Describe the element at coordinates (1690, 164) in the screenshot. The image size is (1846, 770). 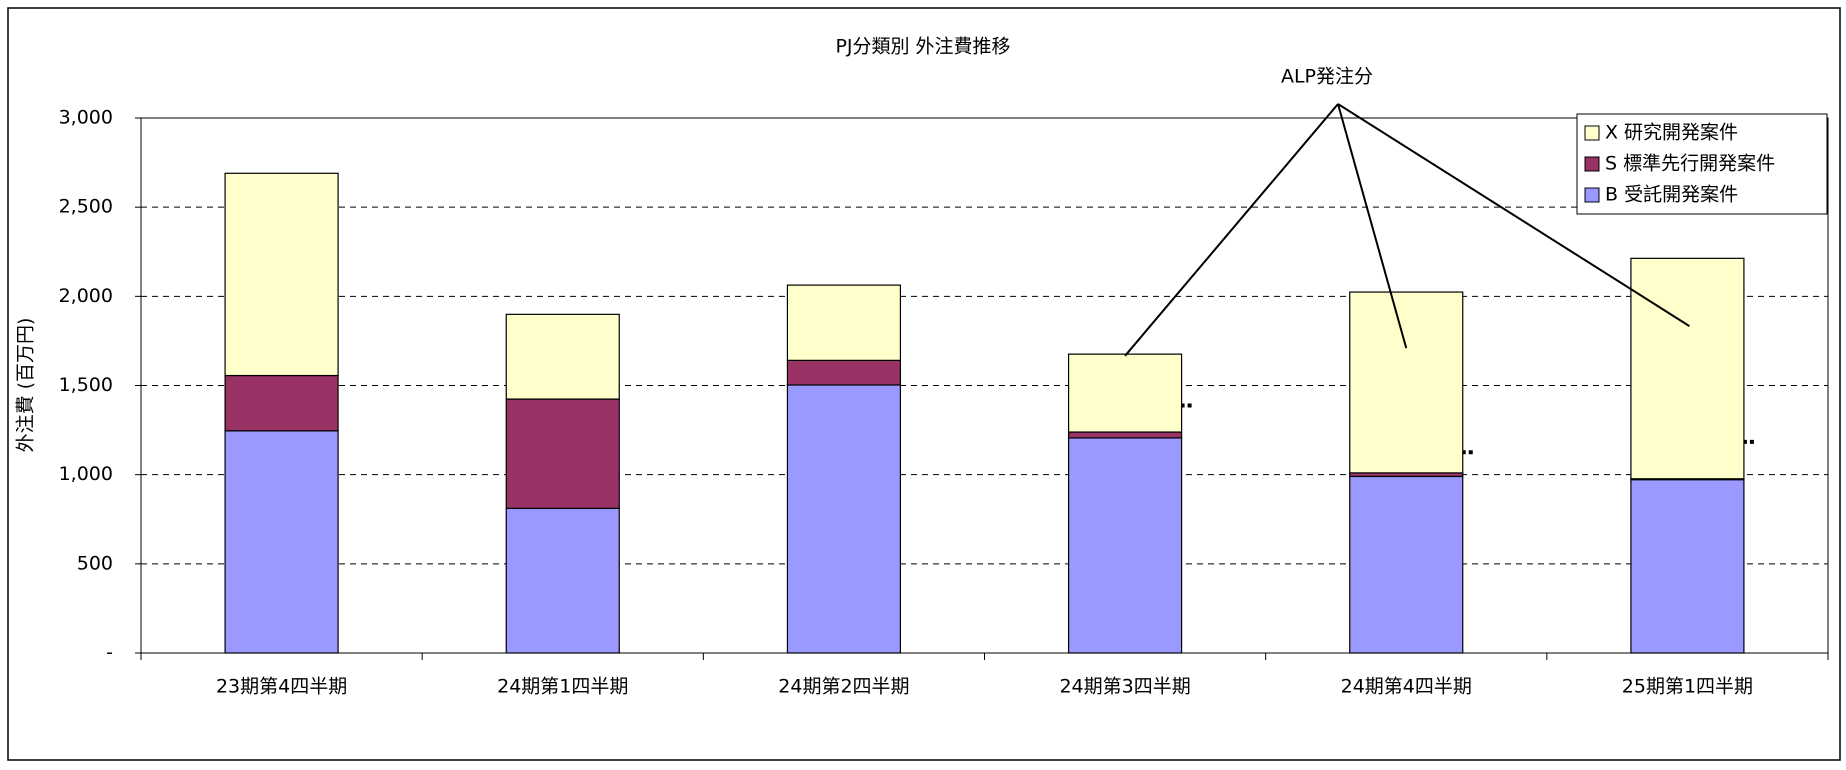
I see `legend-label: S 標準先行開発案件` at that location.